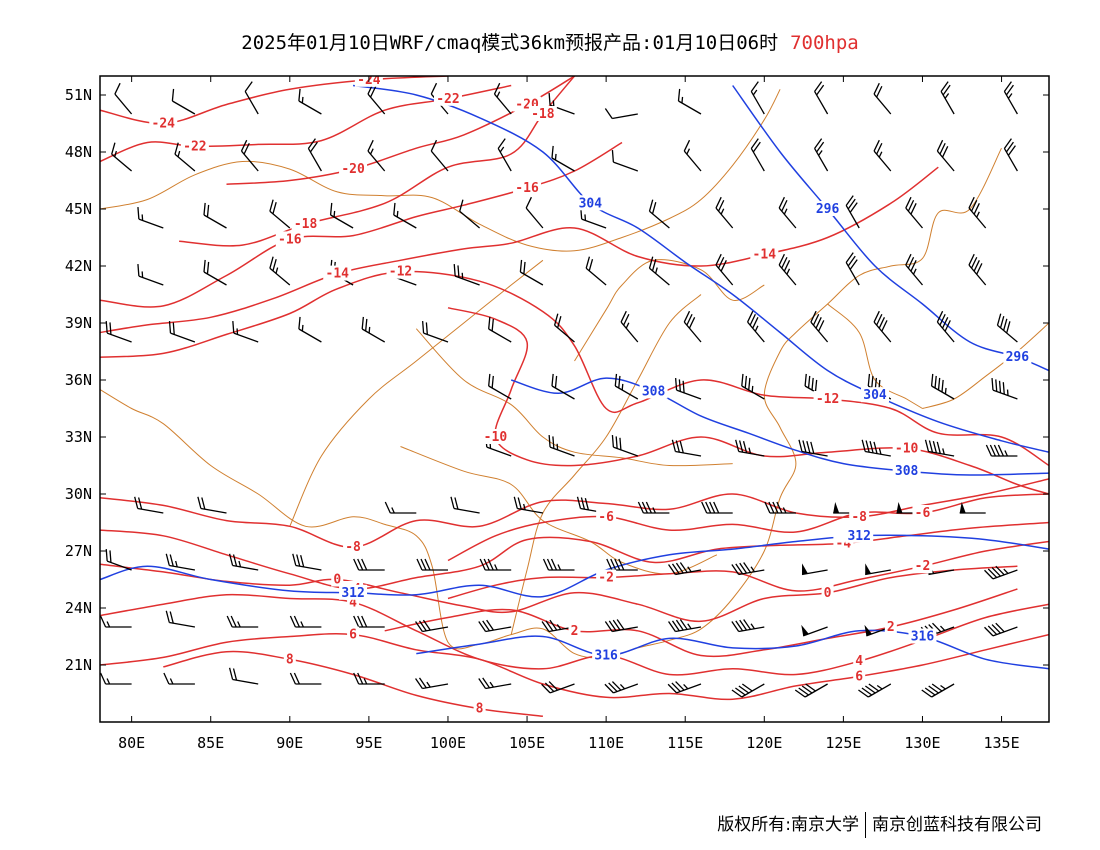  What do you see at coordinates (78, 266) in the screenshot?
I see `y-tick-label: 42N` at bounding box center [78, 266].